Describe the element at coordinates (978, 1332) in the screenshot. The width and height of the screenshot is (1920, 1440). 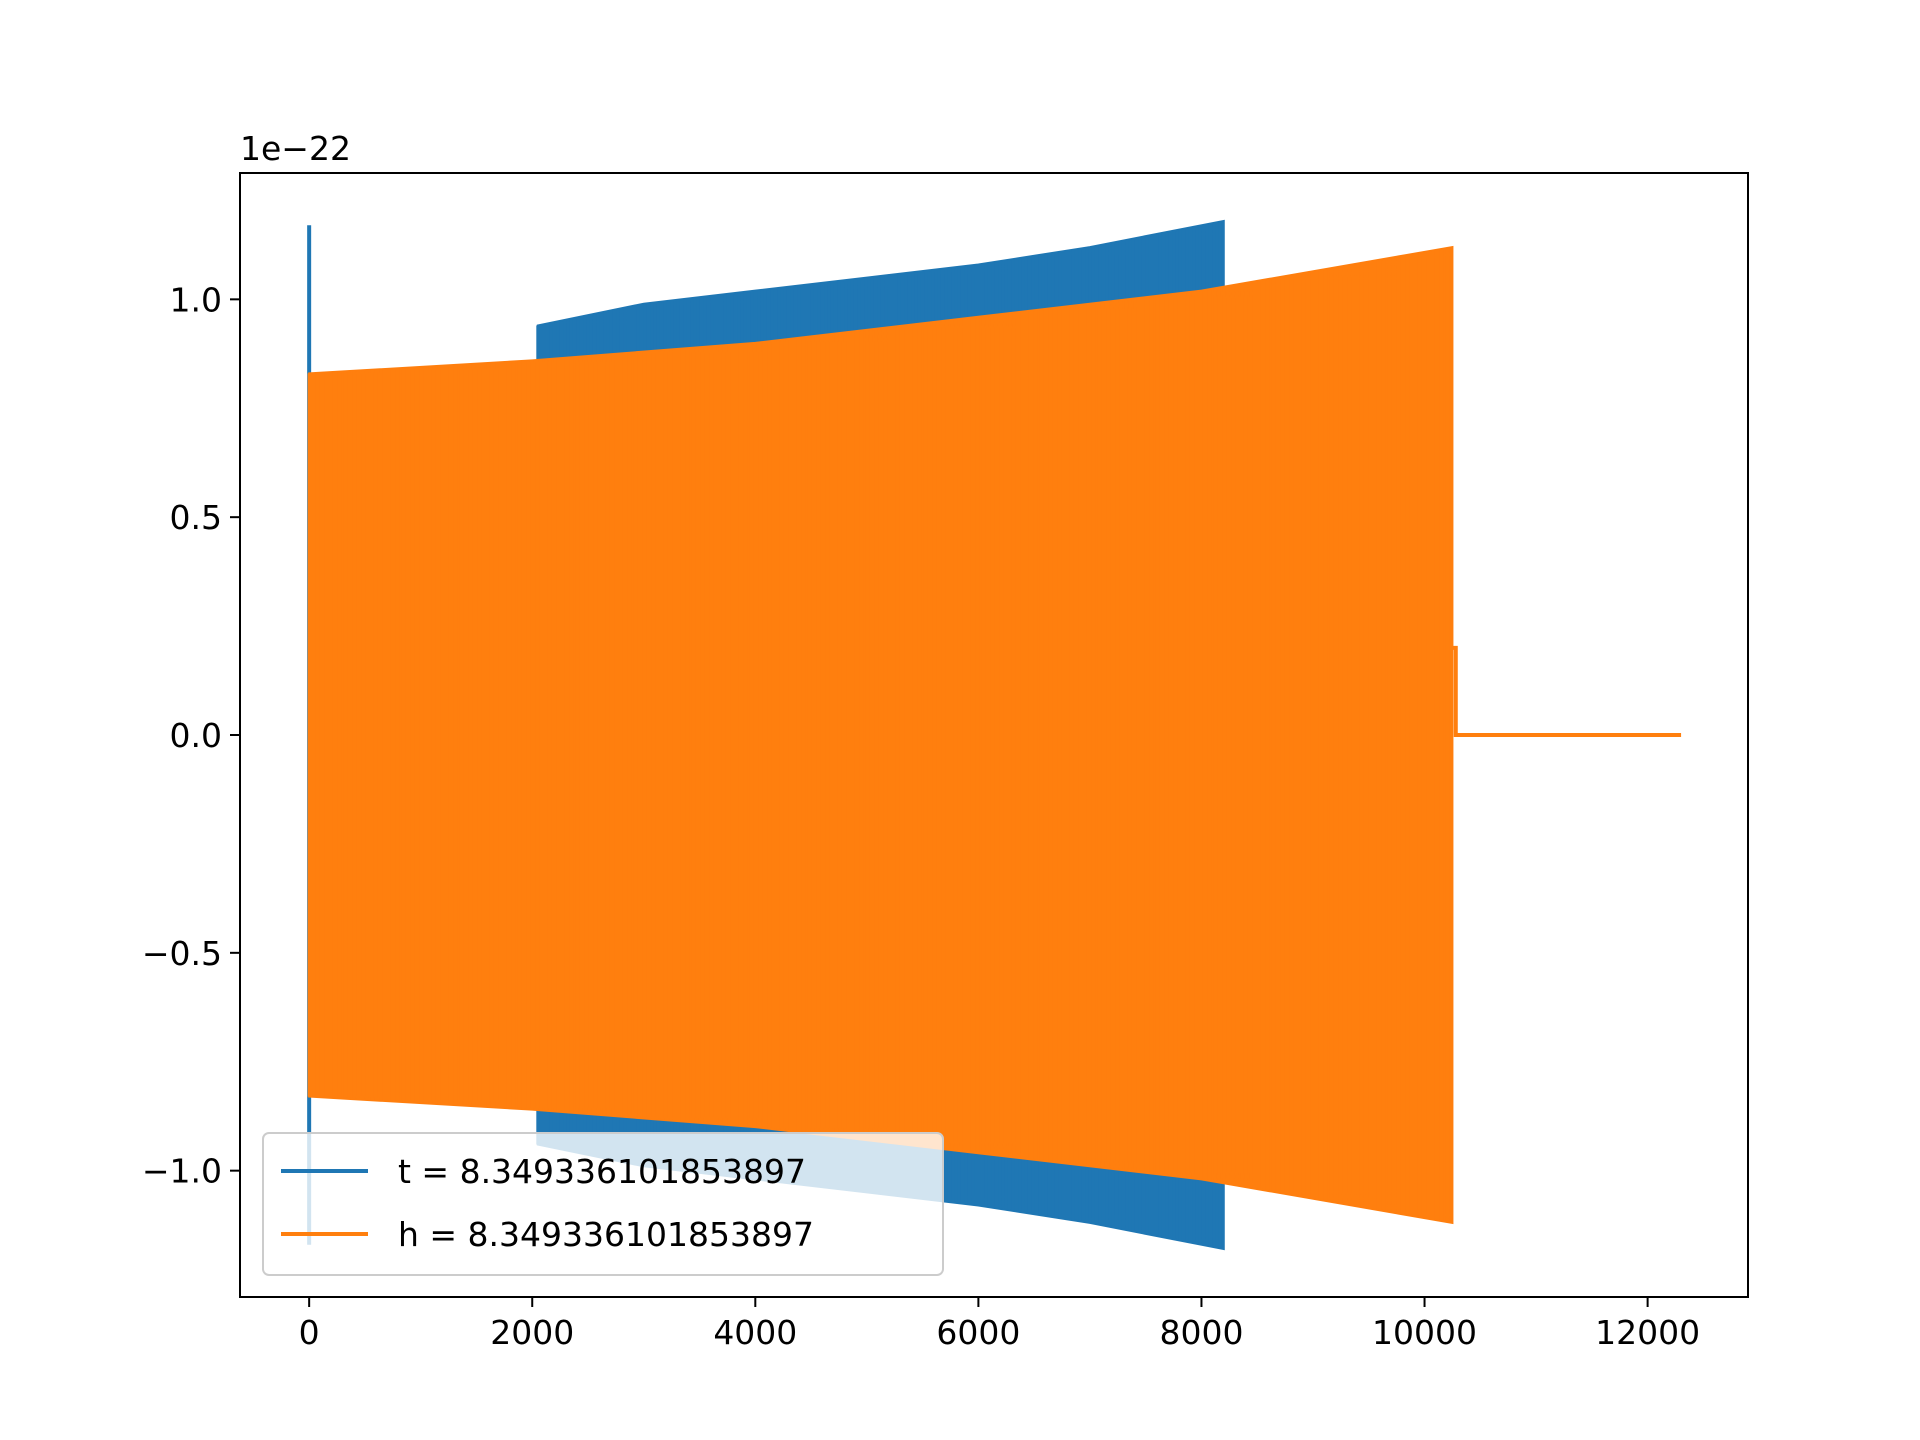
I see `x-tick-label: 6000` at that location.